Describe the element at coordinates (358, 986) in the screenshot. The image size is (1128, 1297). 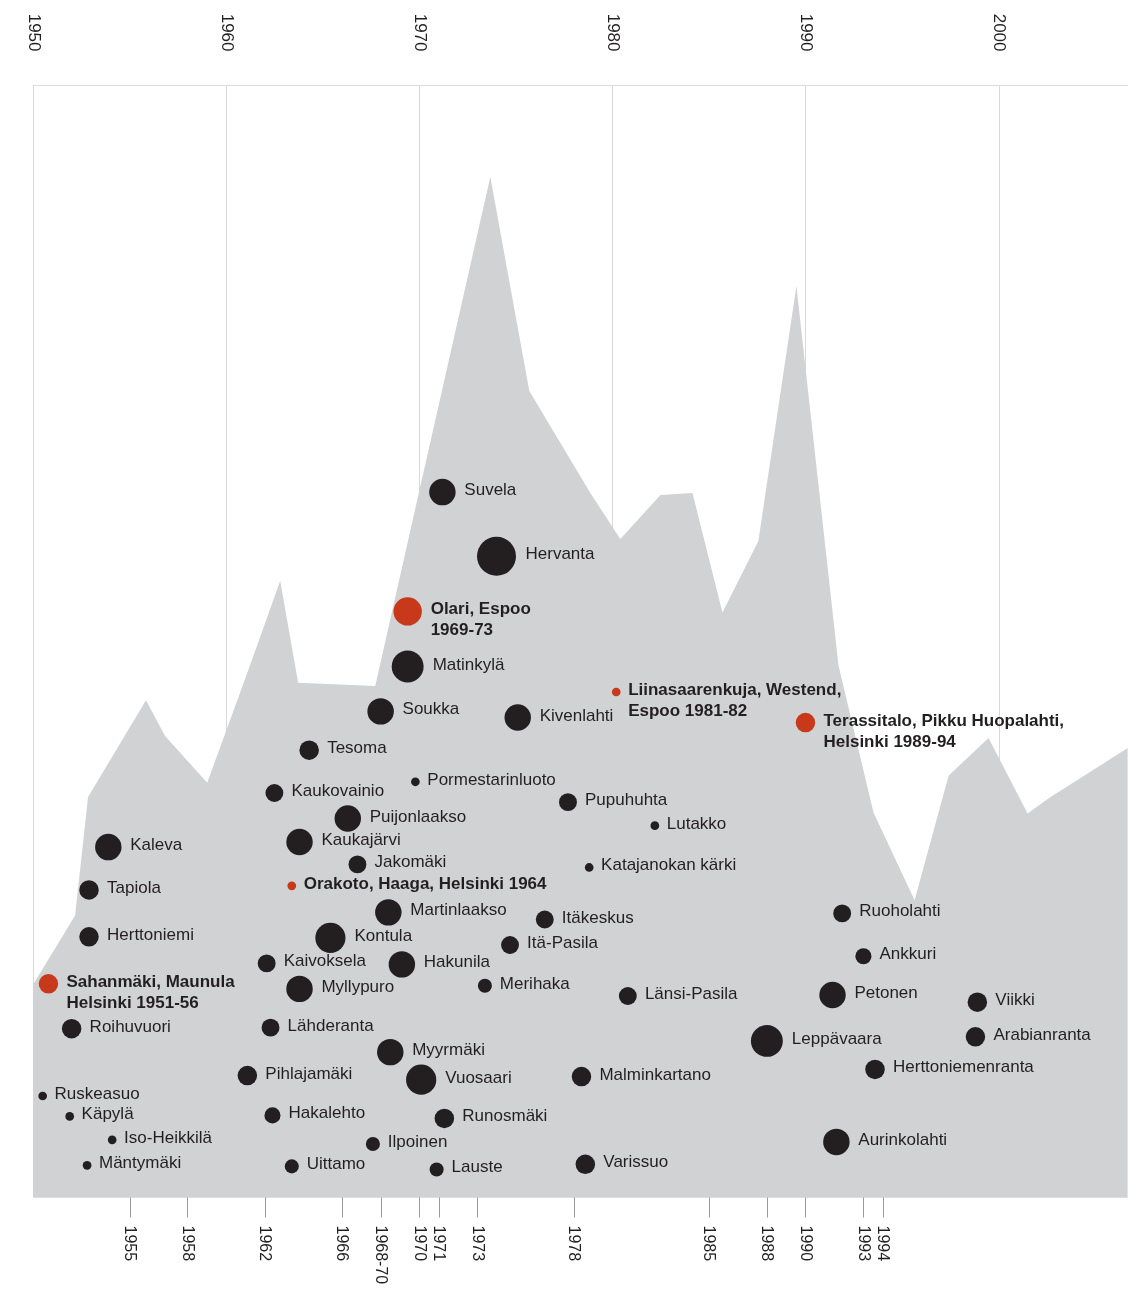
I see `annotation: Myllypuro` at that location.